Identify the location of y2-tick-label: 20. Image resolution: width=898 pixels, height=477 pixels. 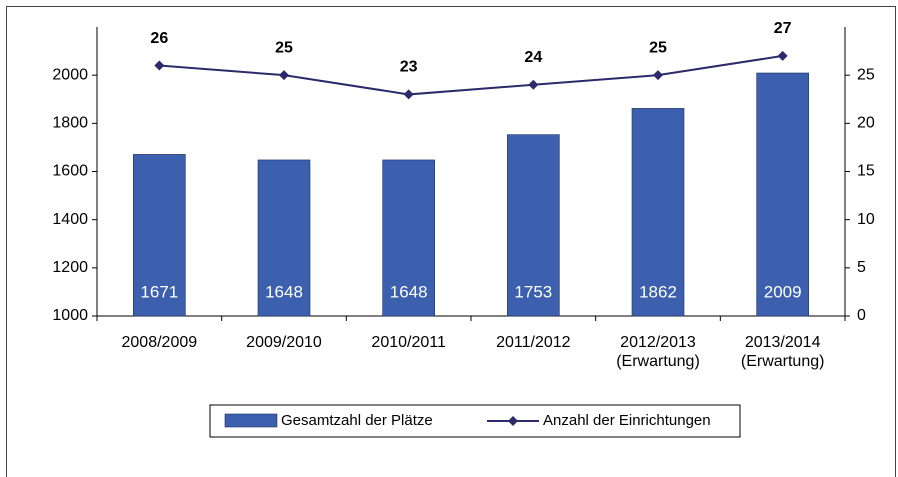
(866, 123).